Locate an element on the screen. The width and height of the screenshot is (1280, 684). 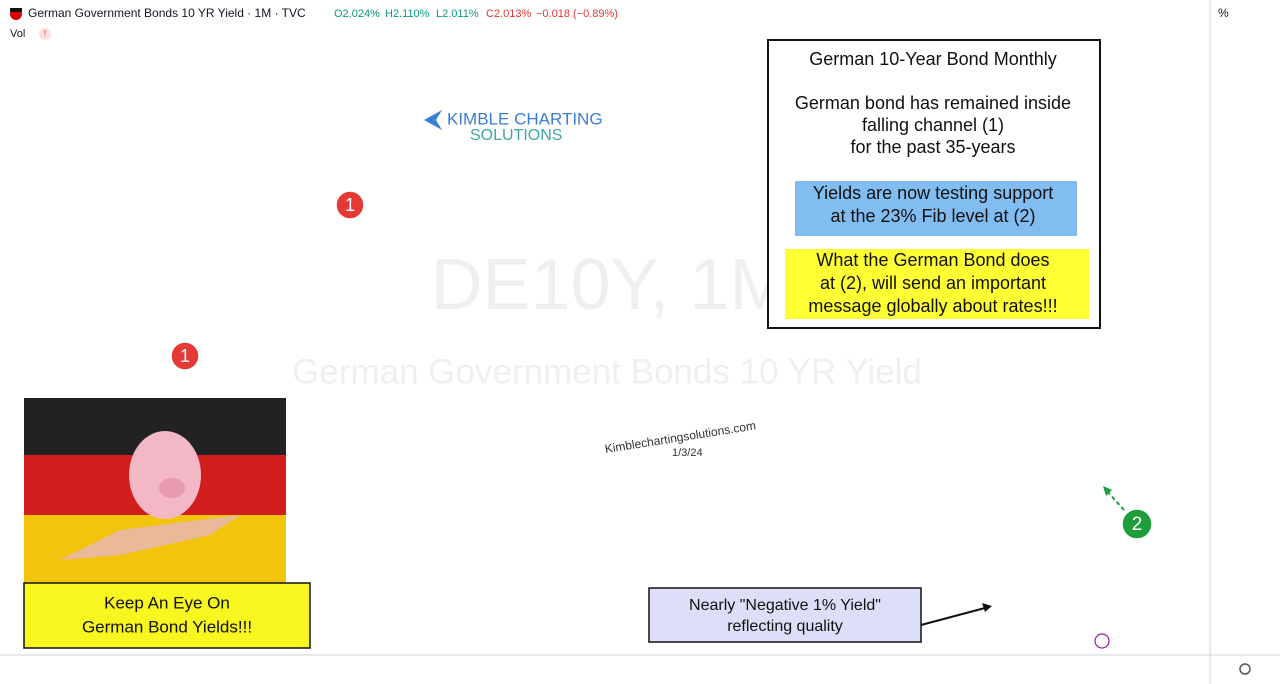
caption-line: Keep An Eye On is located at coordinates (167, 602).